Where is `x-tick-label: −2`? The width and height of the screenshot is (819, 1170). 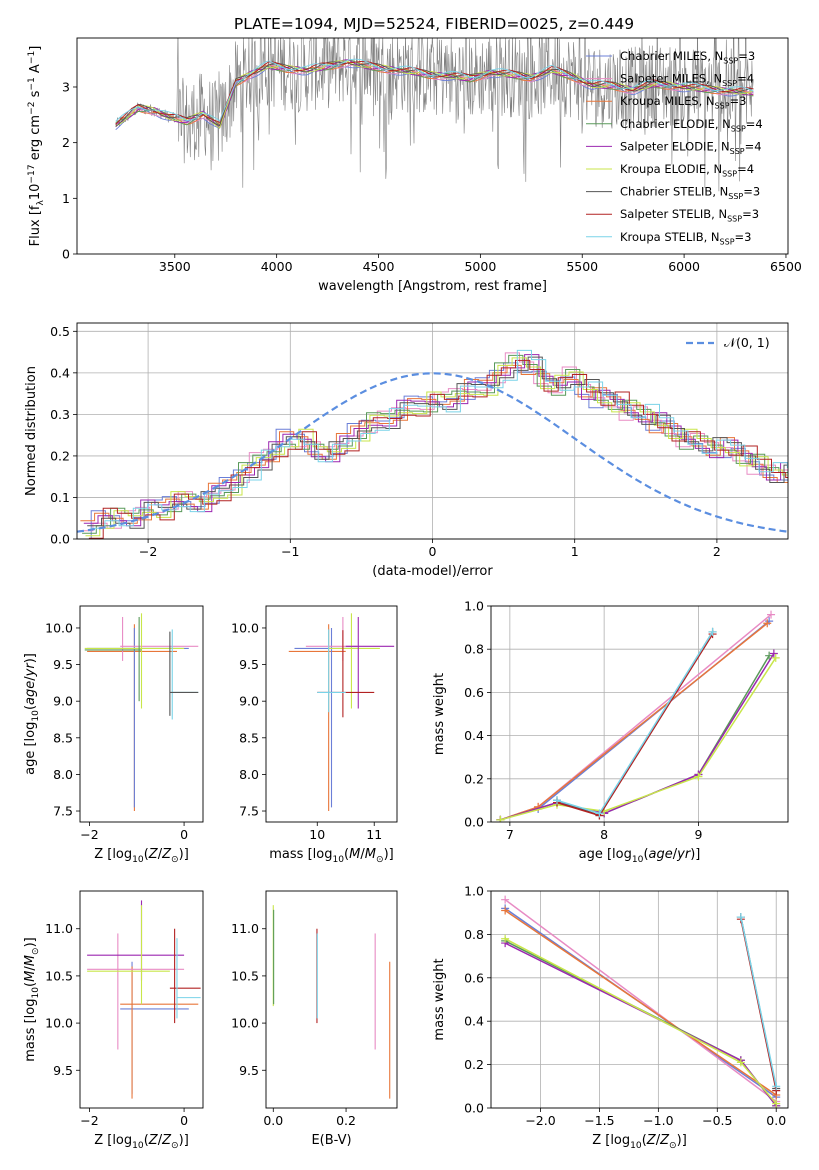
x-tick-label: −2 is located at coordinates (89, 834).